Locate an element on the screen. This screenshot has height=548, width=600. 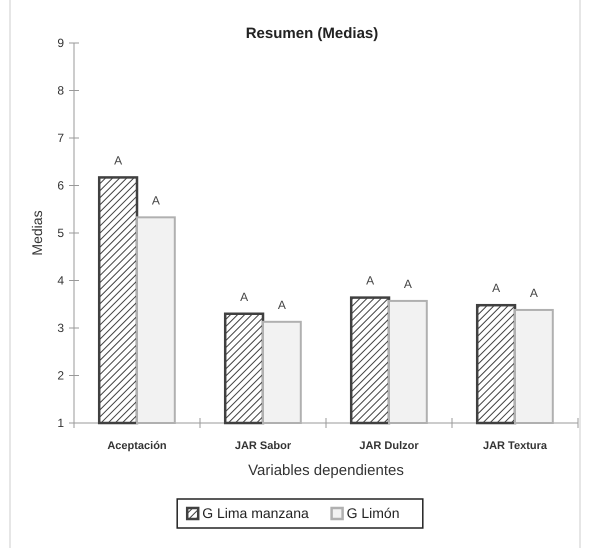
y-tick-label: 2 is located at coordinates (60, 375).